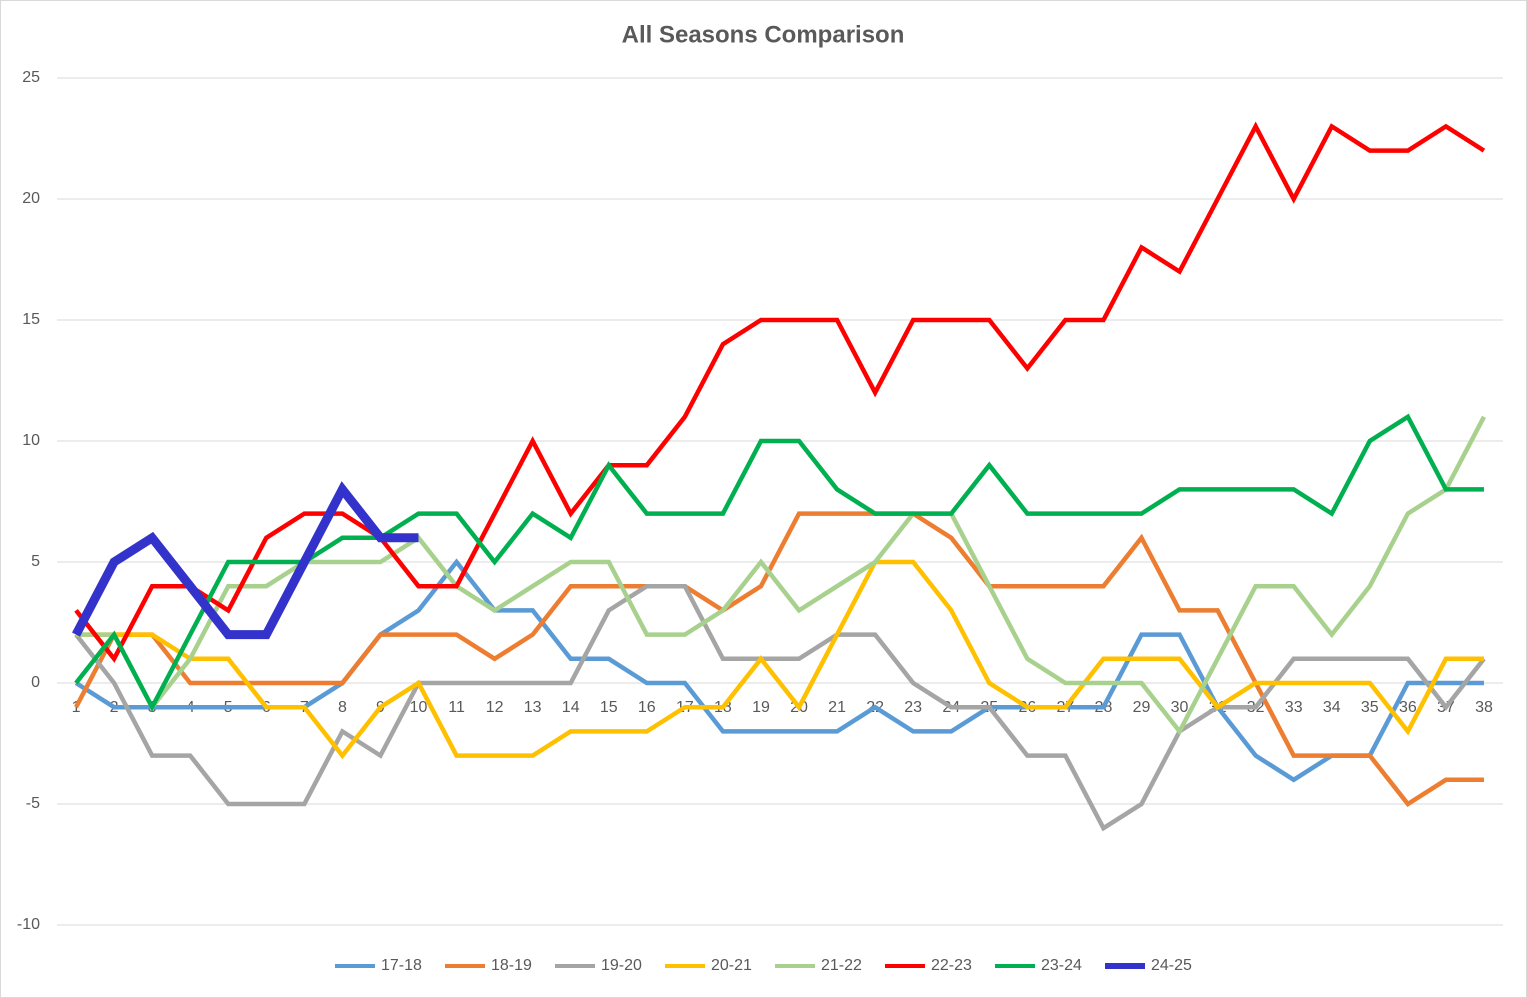  What do you see at coordinates (837, 707) in the screenshot?
I see `x-tick-label: 21` at bounding box center [837, 707].